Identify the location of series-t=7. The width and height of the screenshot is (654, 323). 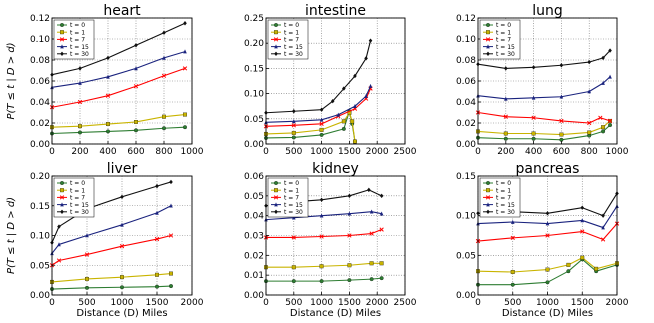
(544, 118).